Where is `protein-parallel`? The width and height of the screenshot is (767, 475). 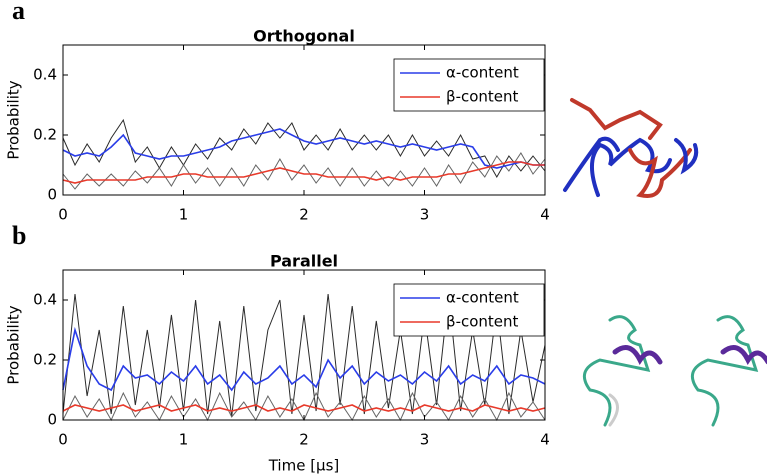 protein-parallel is located at coordinates (674, 371).